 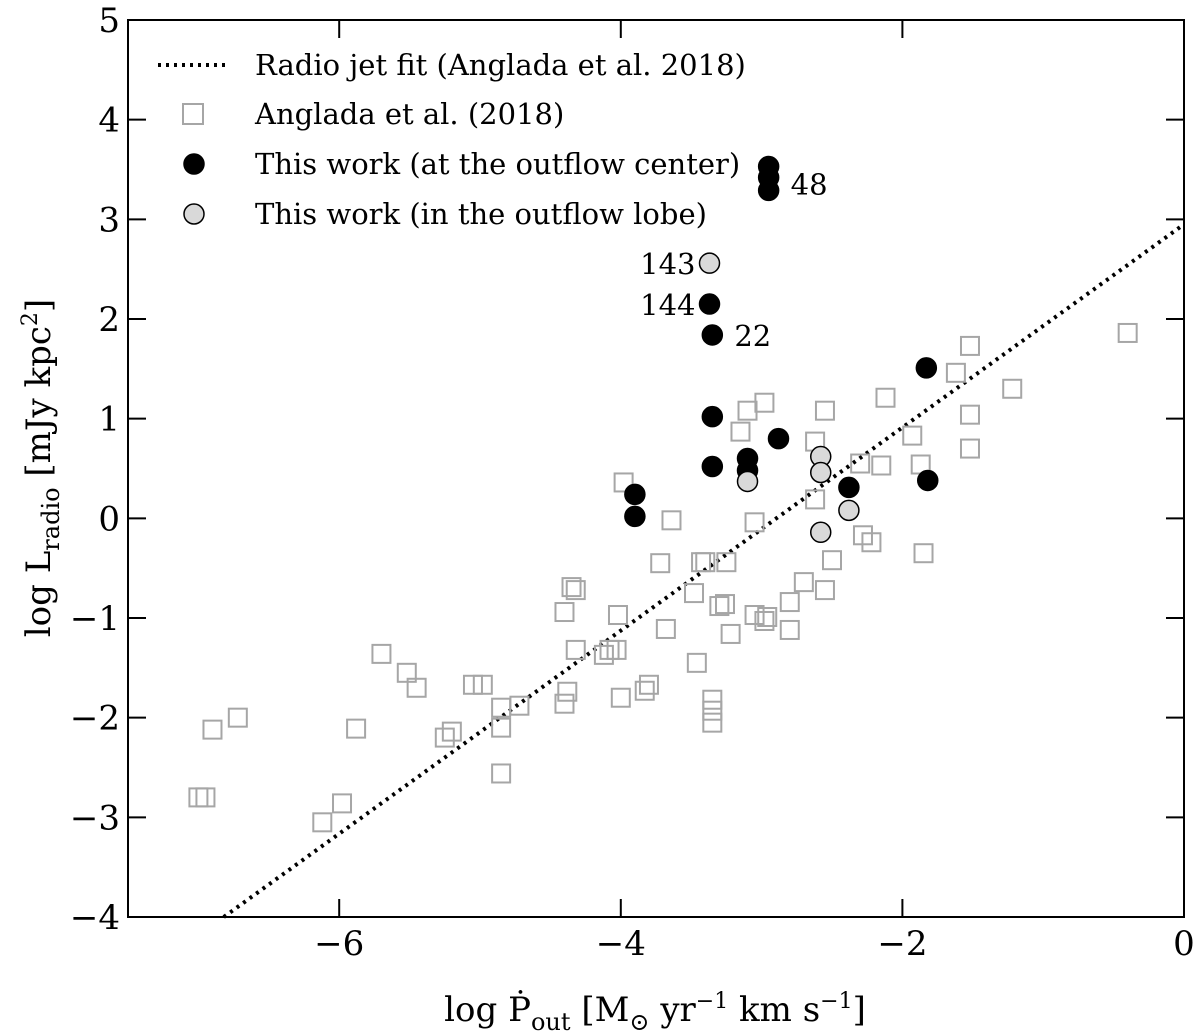 I want to click on y-tick-label: 5, so click(x=109, y=21).